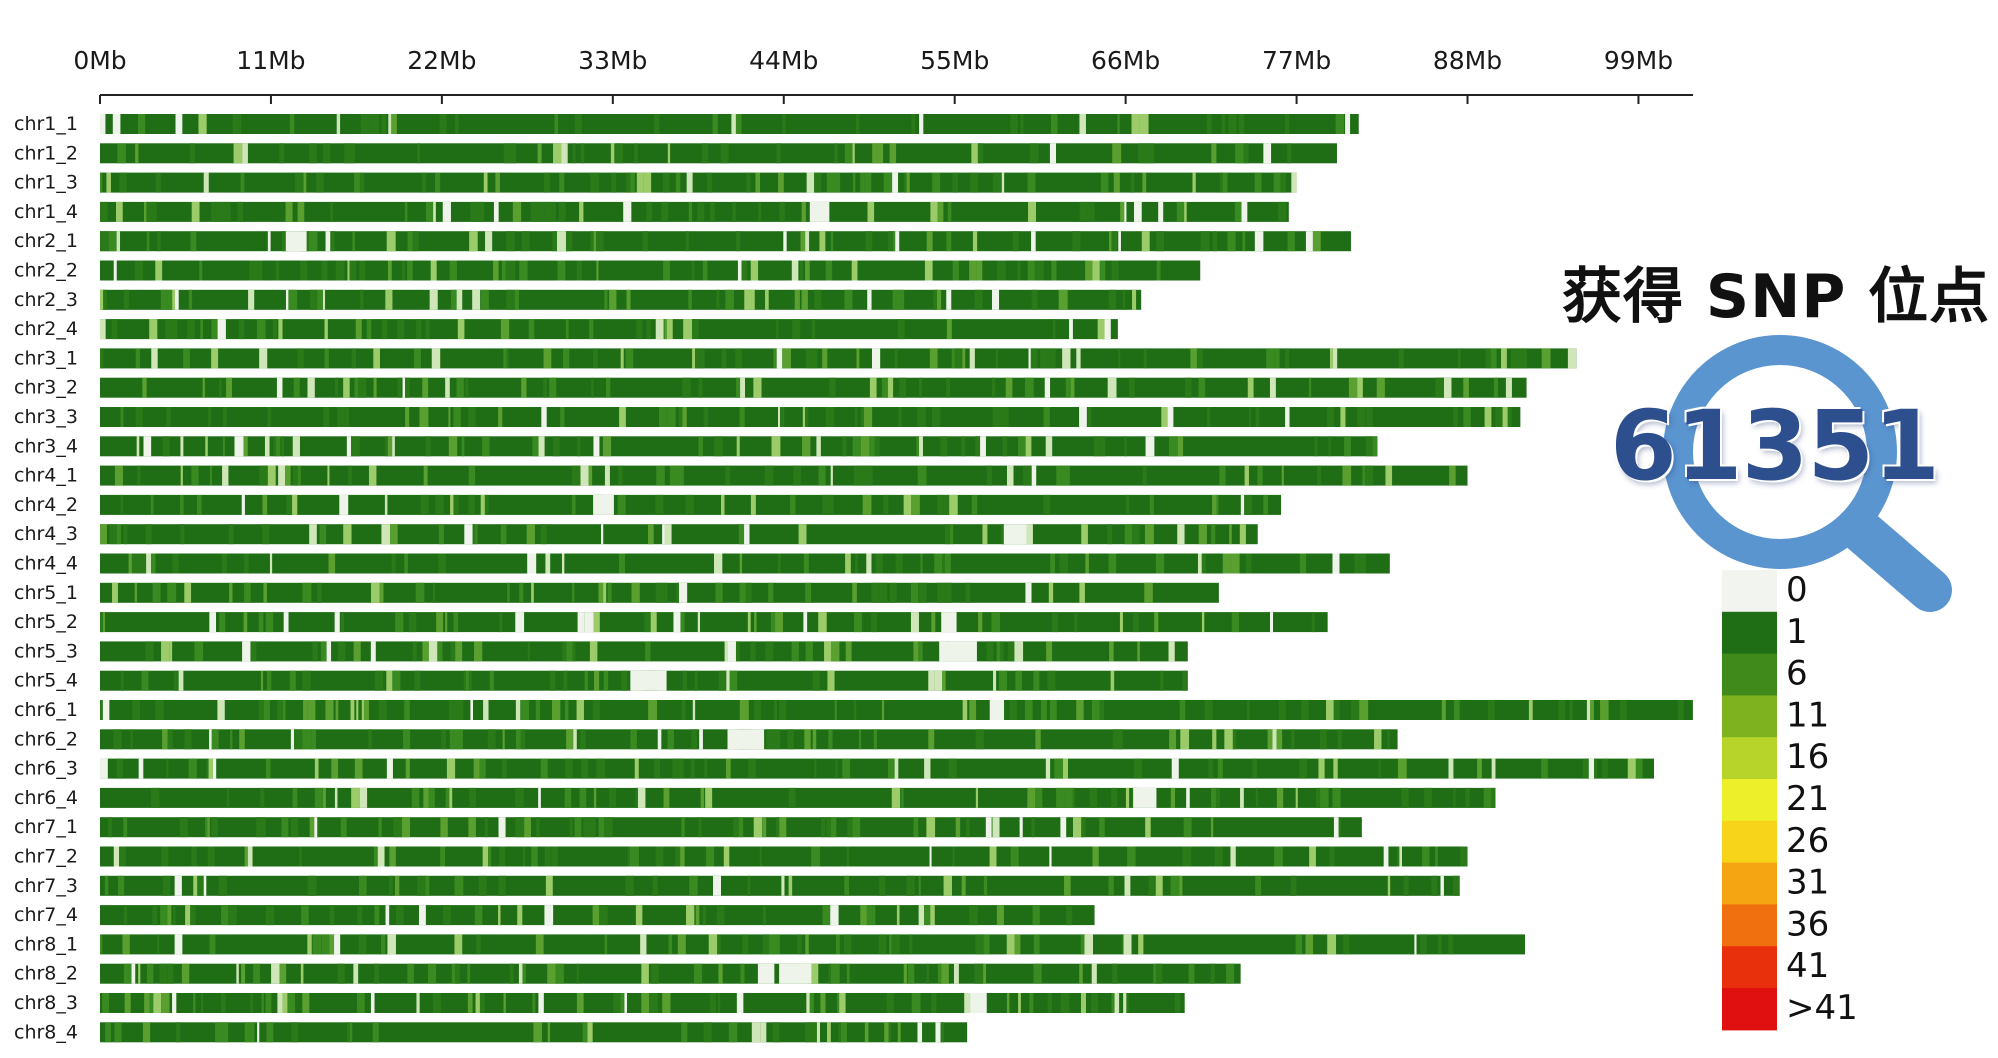 Image resolution: width=1998 pixels, height=1058 pixels. Describe the element at coordinates (954, 60) in the screenshot. I see `x-tick-label: 55Mb` at that location.